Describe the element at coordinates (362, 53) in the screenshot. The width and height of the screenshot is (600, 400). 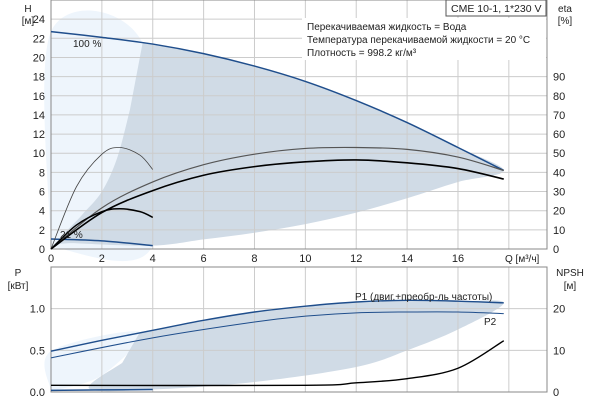
I see `info-line-3: Плотность = 998.2 кг/м³` at that location.